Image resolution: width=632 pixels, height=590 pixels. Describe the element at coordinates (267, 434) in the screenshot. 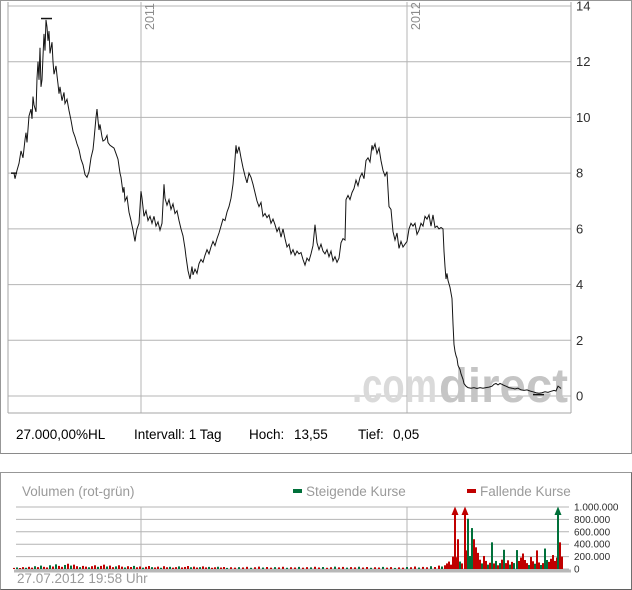

I see `high-label: Hoch:` at that location.